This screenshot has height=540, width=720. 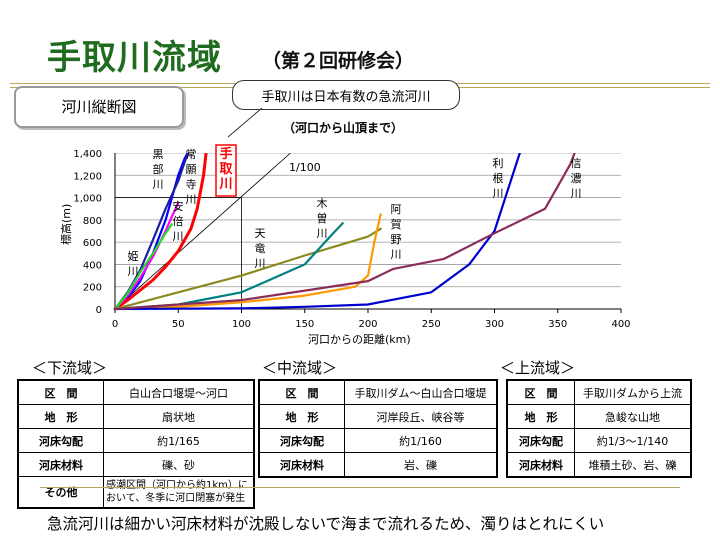 What do you see at coordinates (396, 239) in the screenshot?
I see `river-label-char: 野` at bounding box center [396, 239].